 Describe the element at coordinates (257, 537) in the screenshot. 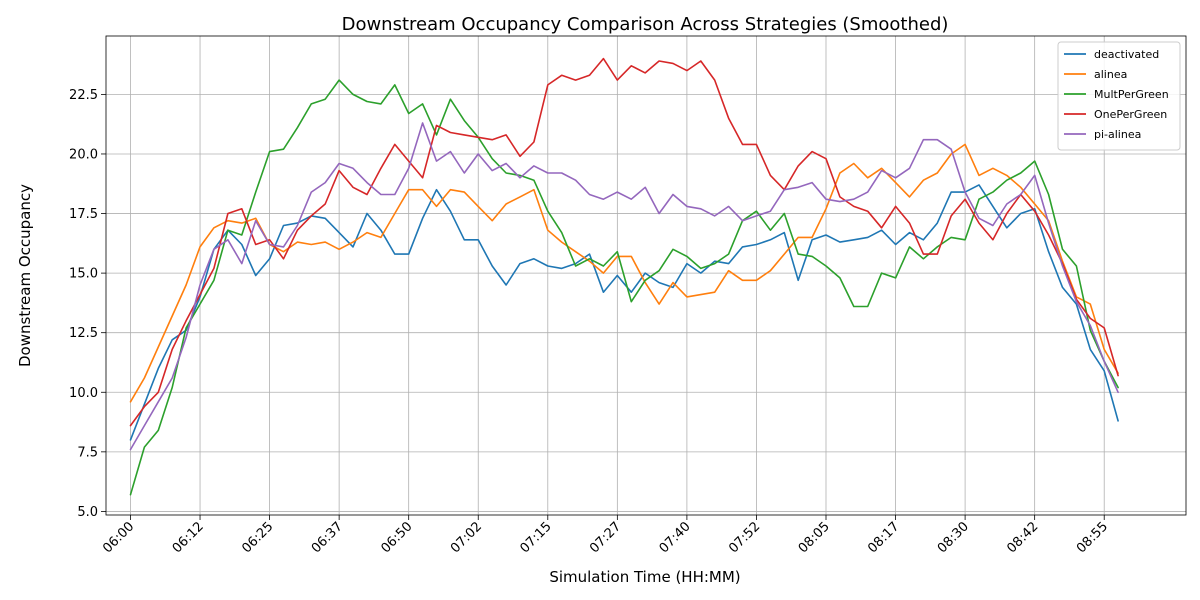

I see `x-tick-label: 06:25` at that location.